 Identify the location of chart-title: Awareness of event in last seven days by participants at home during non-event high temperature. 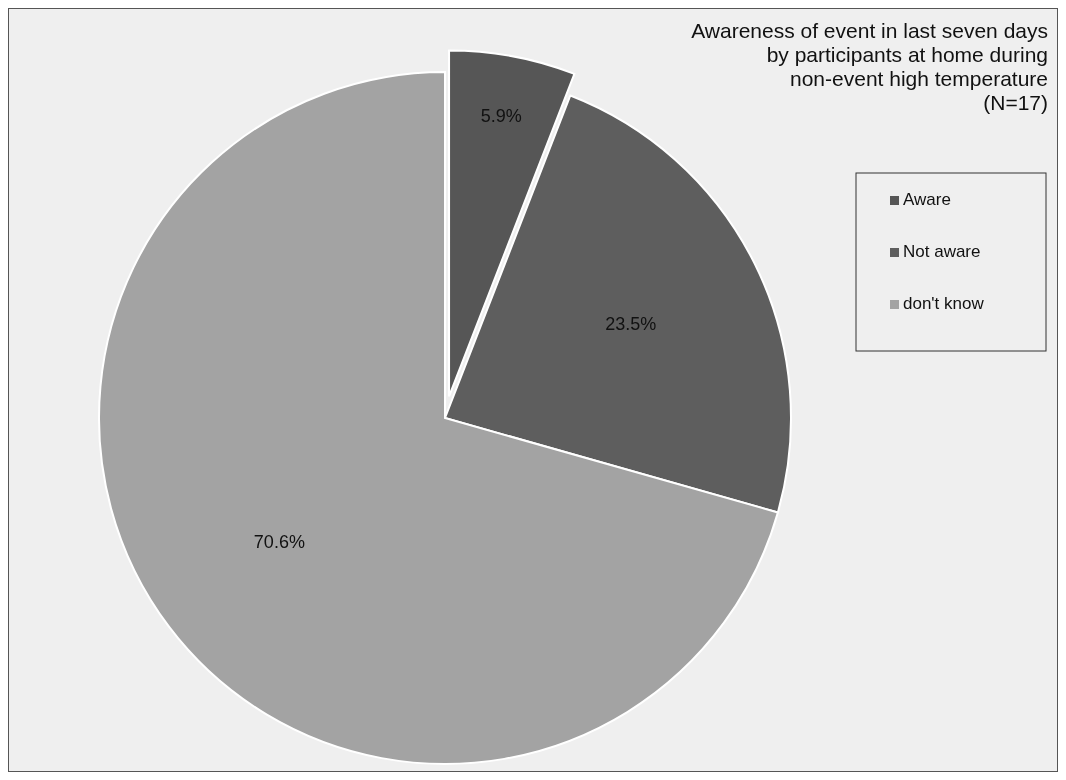
(869, 54).